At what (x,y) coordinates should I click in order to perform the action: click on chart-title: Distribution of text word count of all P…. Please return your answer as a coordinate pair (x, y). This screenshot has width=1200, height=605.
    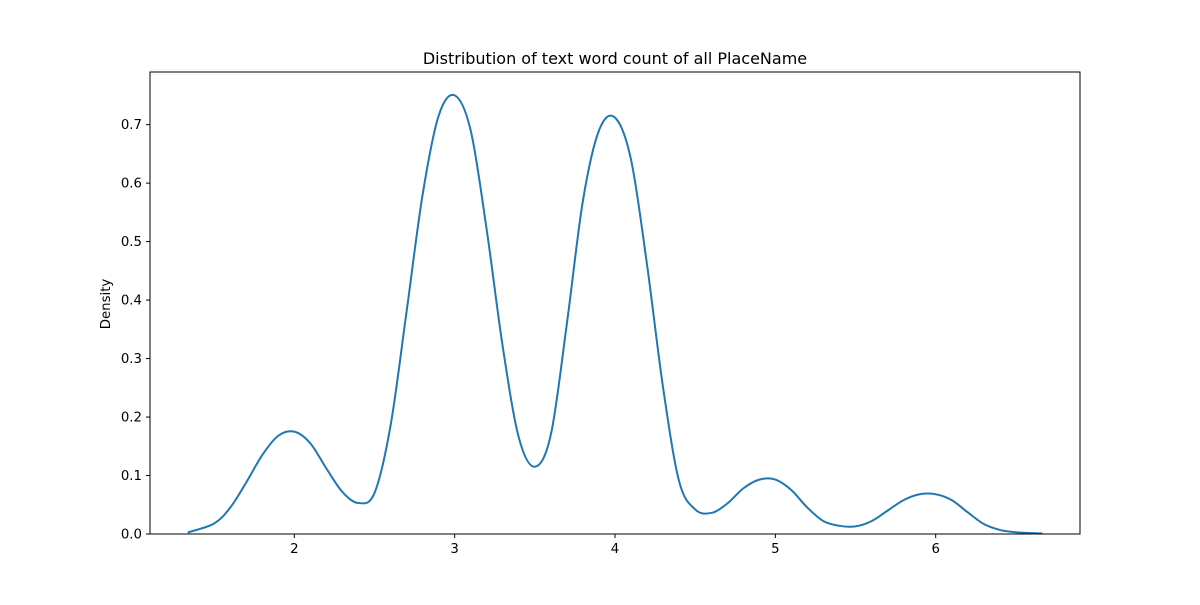
    Looking at the image, I should click on (615, 58).